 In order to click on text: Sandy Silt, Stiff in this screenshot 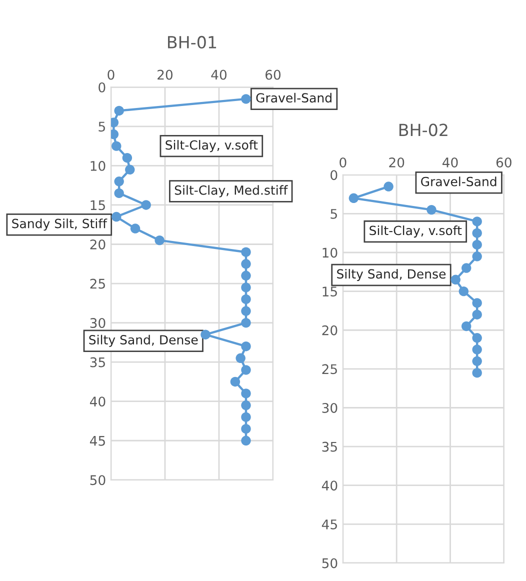, I will do `click(60, 224)`.